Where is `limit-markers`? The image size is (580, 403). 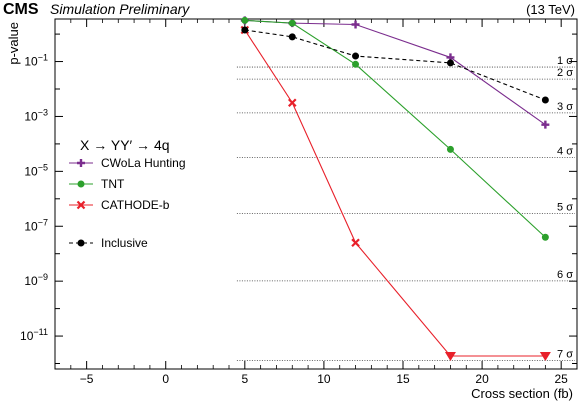 limit-markers is located at coordinates (453, 301).